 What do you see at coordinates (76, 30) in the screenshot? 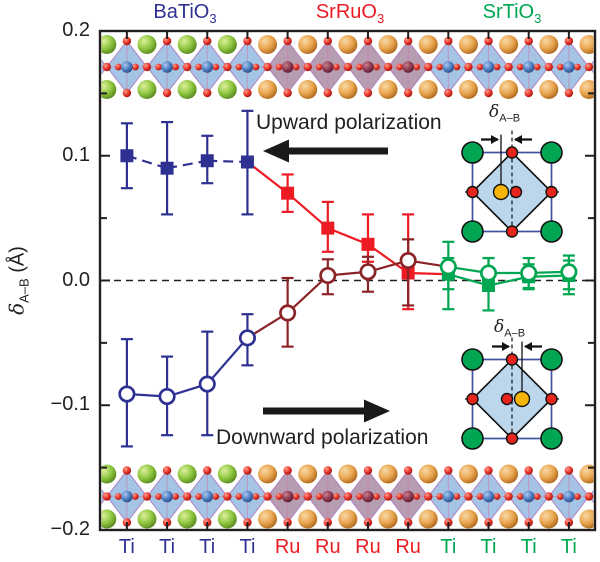
I see `y-tick-label: 0.2` at bounding box center [76, 30].